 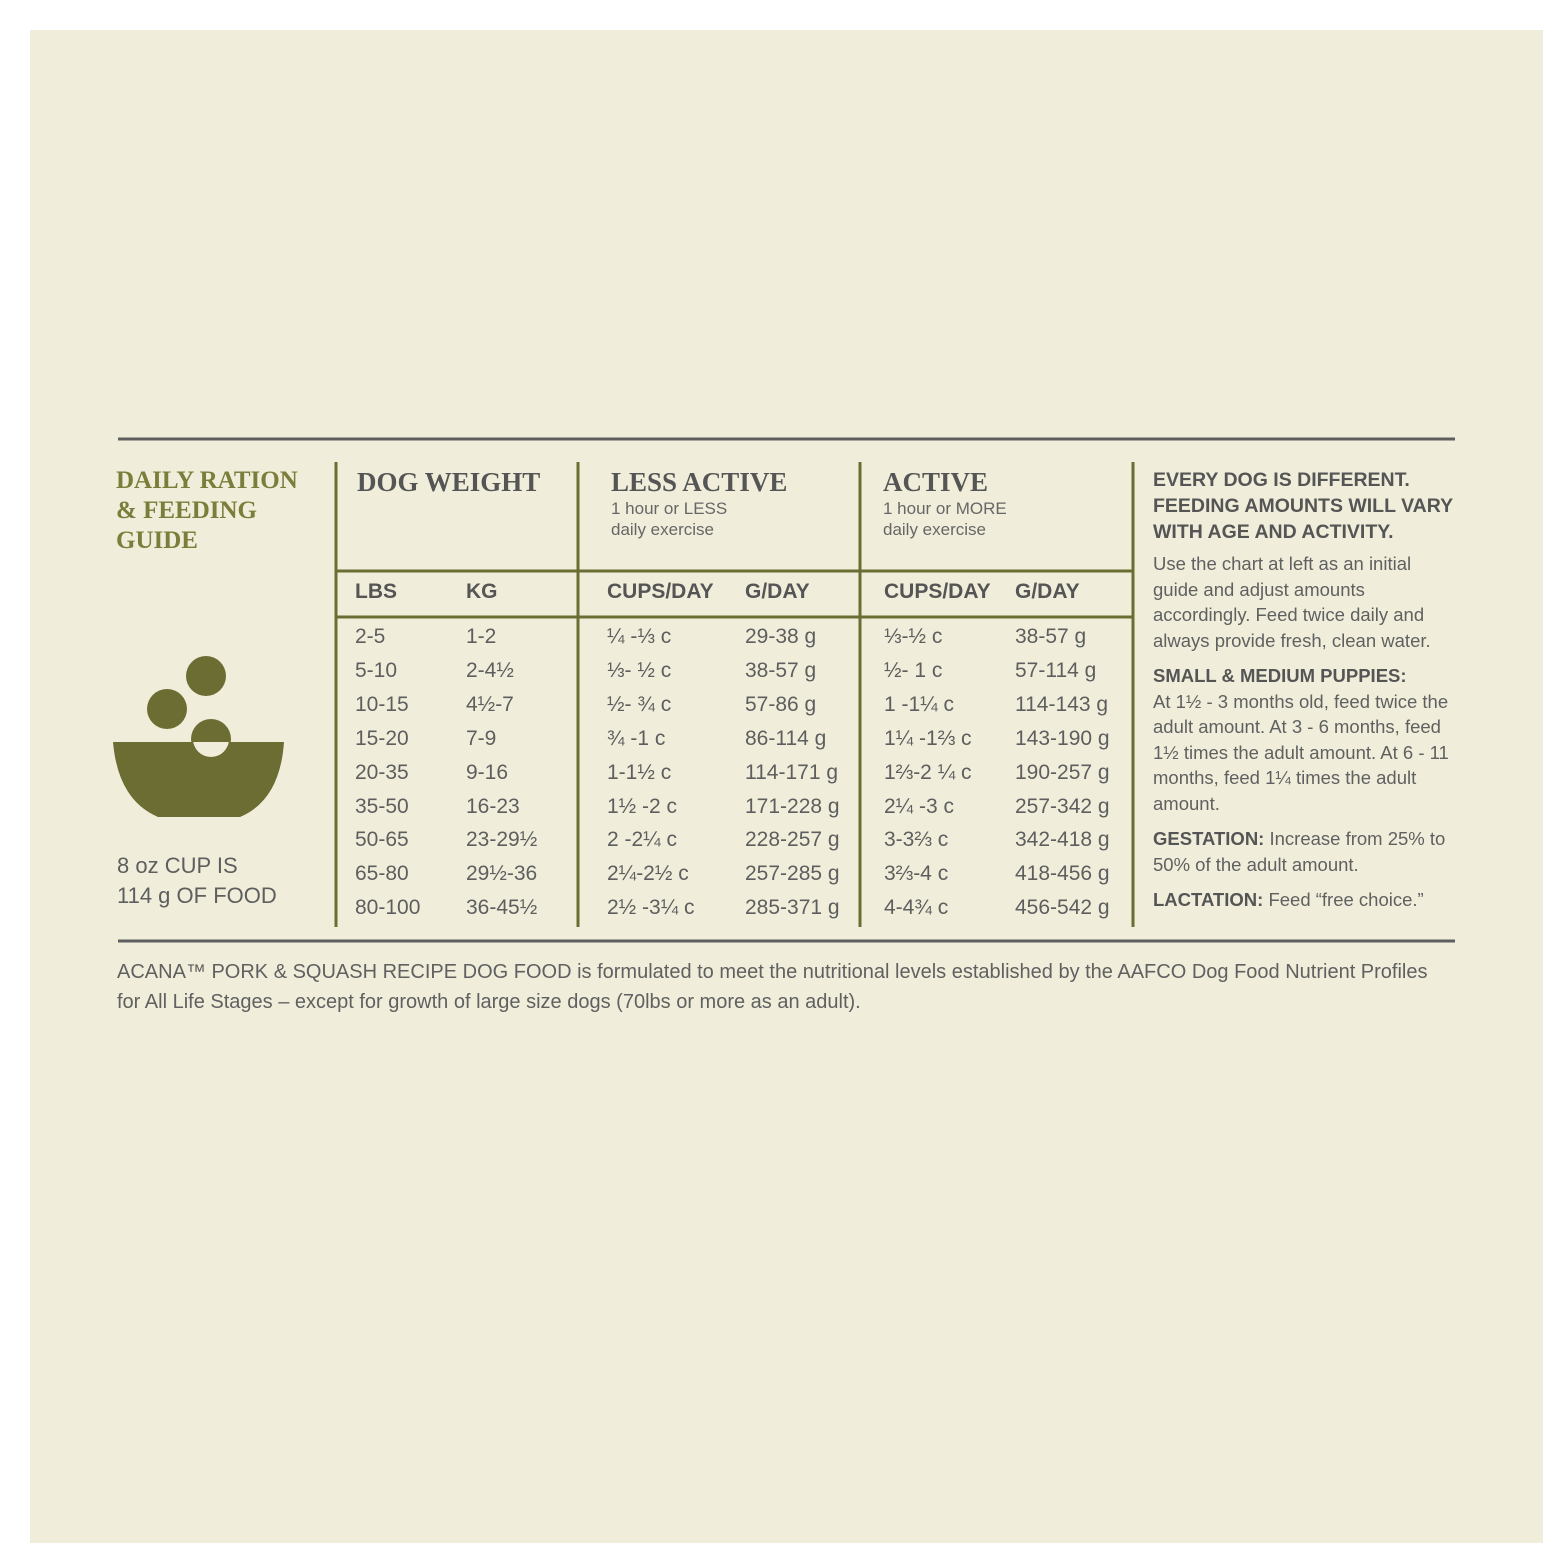 What do you see at coordinates (1062, 704) in the screenshot?
I see `cell: 114-143 g` at bounding box center [1062, 704].